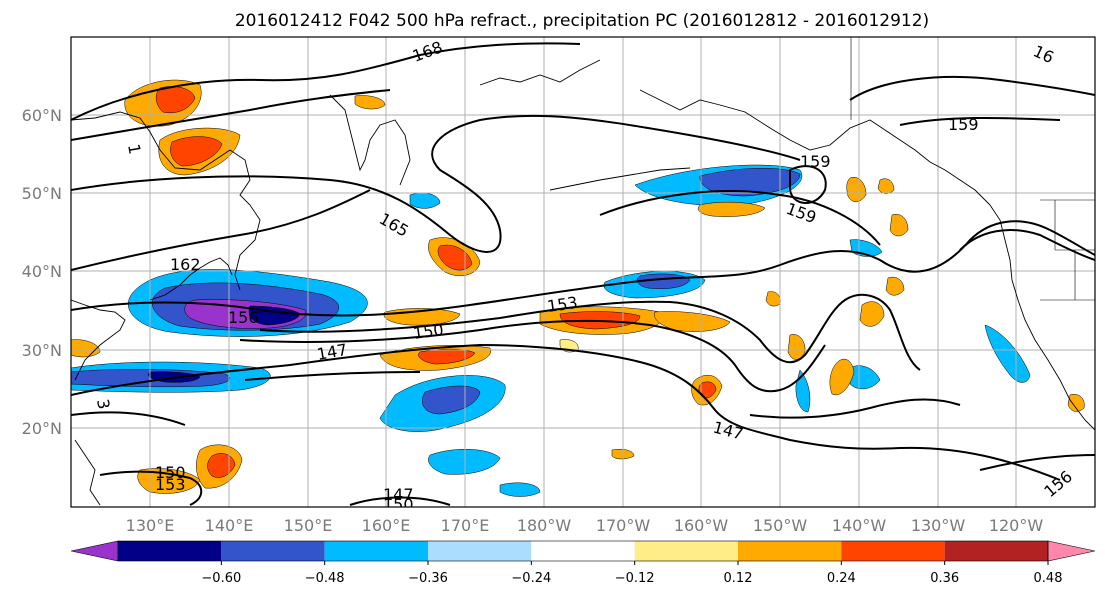 Image resolution: width=1105 pixels, height=601 pixels. I want to click on contour-east-south, so click(1037, 462).